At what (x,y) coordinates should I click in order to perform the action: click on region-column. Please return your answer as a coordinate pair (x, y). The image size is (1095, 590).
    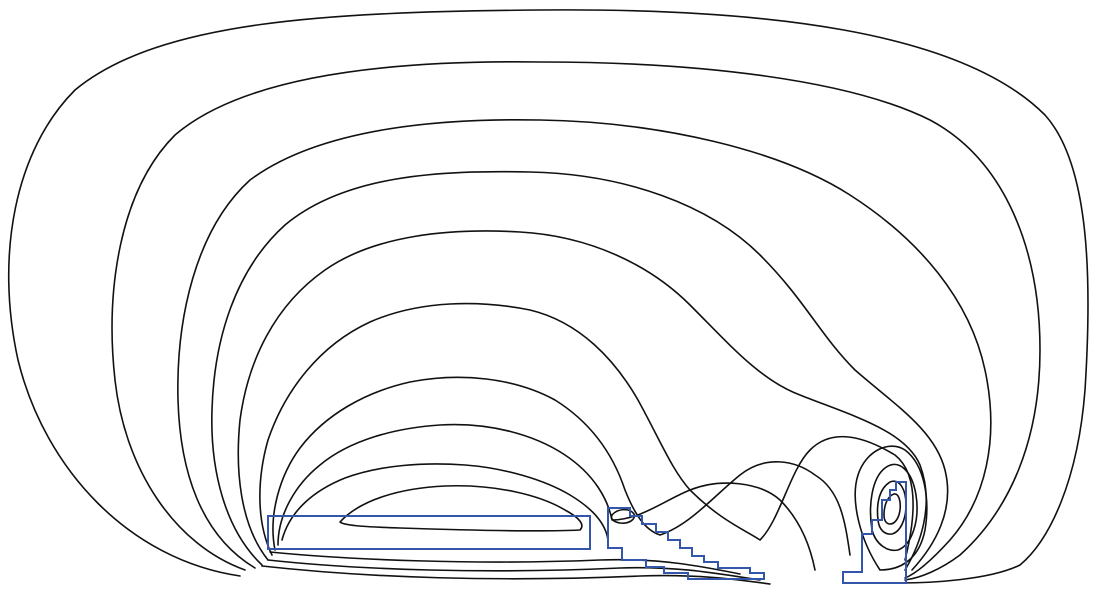
    Looking at the image, I should click on (874, 532).